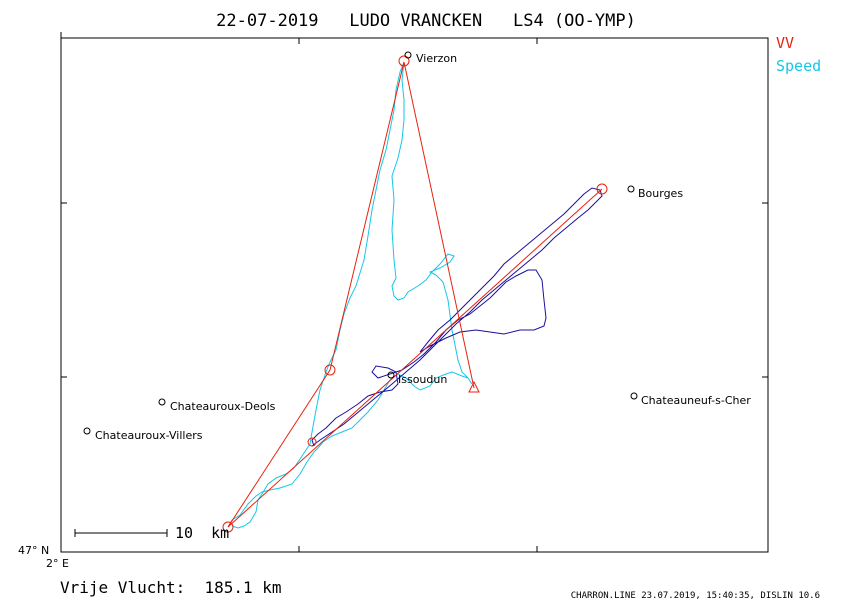 The height and width of the screenshot is (603, 853). What do you see at coordinates (223, 406) in the screenshot?
I see `place-label-deols: Chateauroux-Deols` at bounding box center [223, 406].